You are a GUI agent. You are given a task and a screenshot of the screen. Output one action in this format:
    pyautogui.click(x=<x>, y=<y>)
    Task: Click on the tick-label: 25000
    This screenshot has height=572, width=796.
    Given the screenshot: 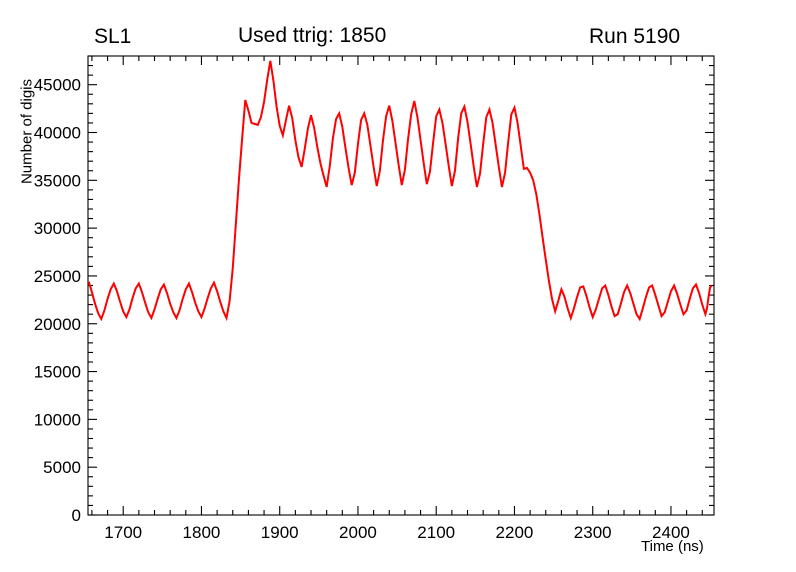 What is the action you would take?
    pyautogui.click(x=57, y=276)
    